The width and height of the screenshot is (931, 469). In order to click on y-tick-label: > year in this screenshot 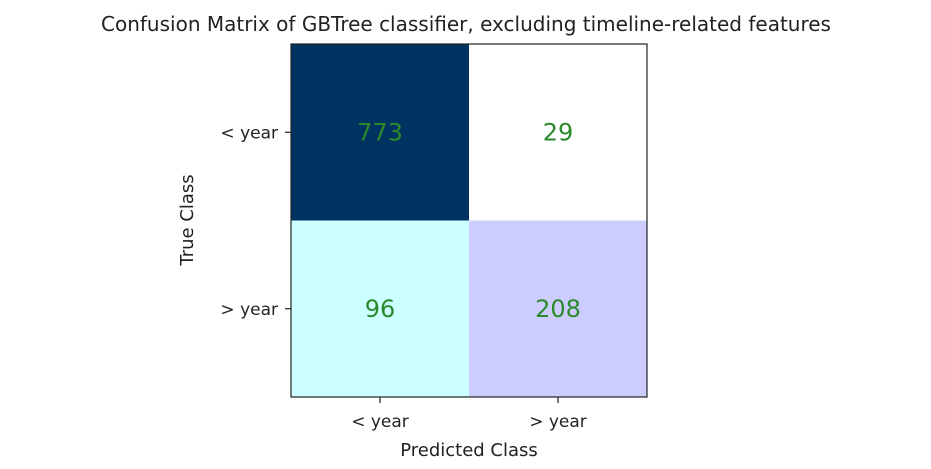, I will do `click(249, 310)`.